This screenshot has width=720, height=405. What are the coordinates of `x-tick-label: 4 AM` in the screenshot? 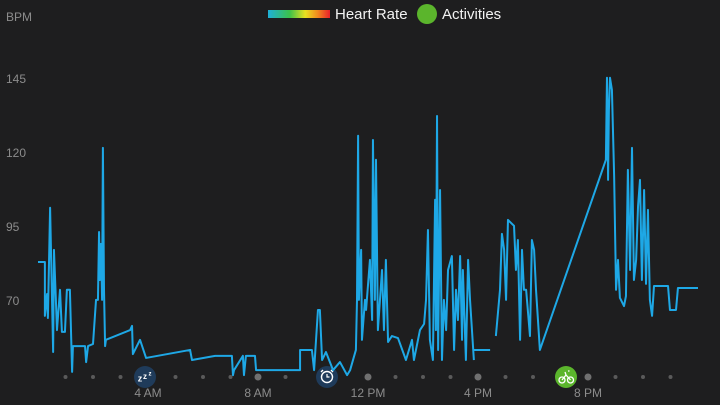 It's located at (147, 393).